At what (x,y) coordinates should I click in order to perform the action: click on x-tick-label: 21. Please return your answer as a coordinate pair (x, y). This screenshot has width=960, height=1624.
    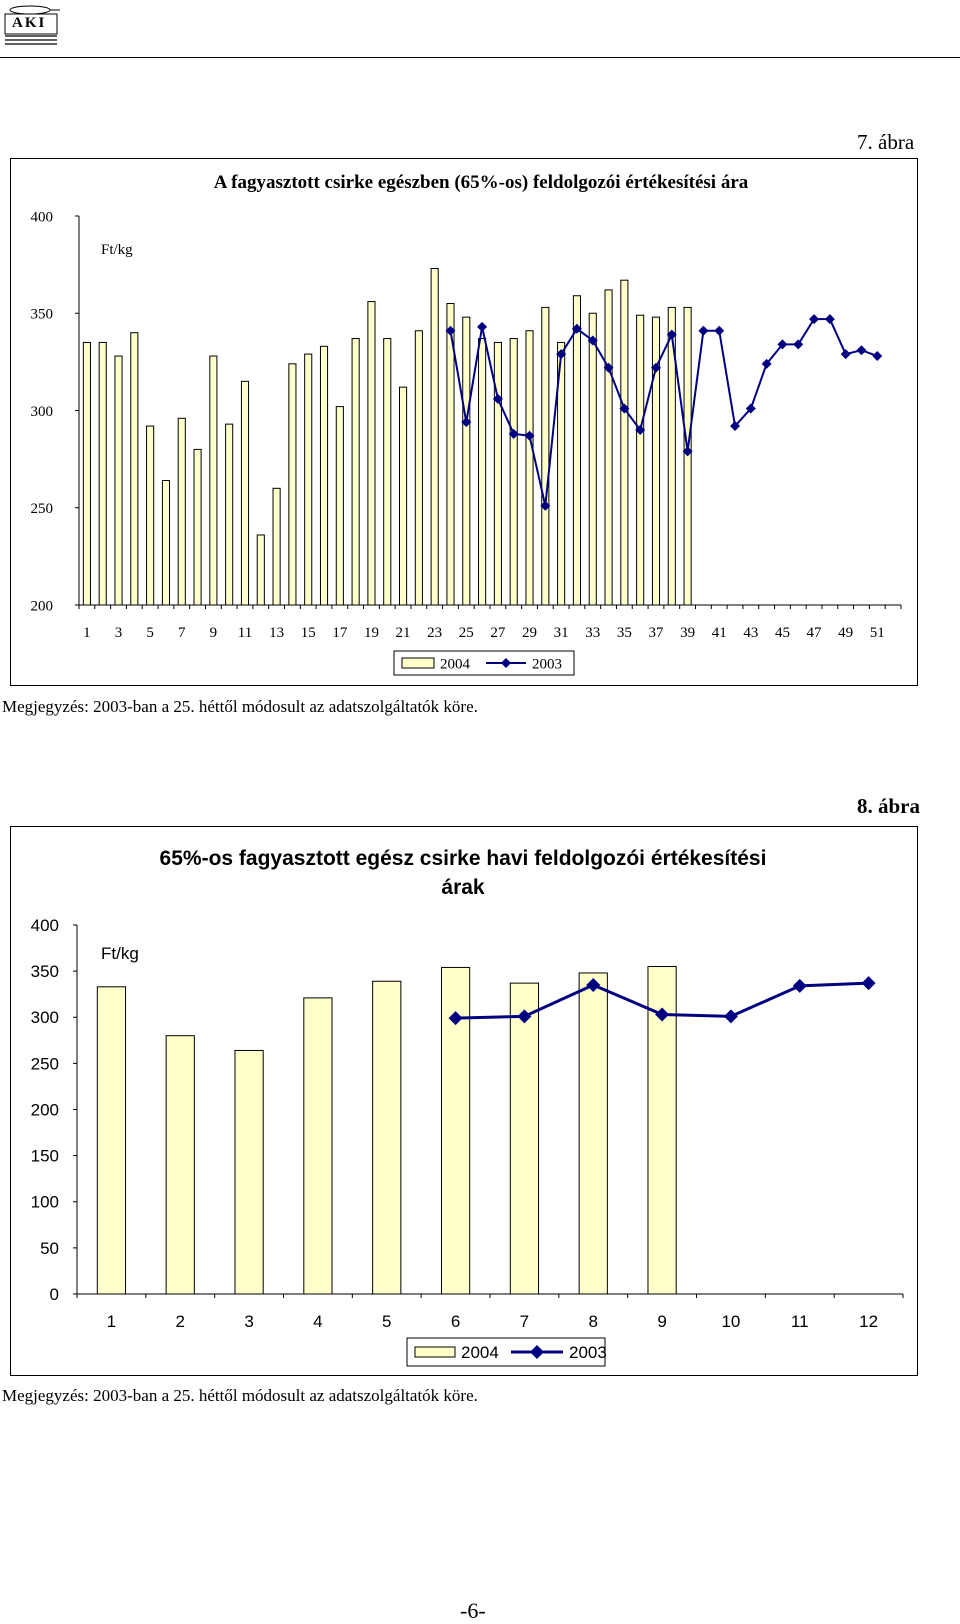
    Looking at the image, I should click on (403, 633).